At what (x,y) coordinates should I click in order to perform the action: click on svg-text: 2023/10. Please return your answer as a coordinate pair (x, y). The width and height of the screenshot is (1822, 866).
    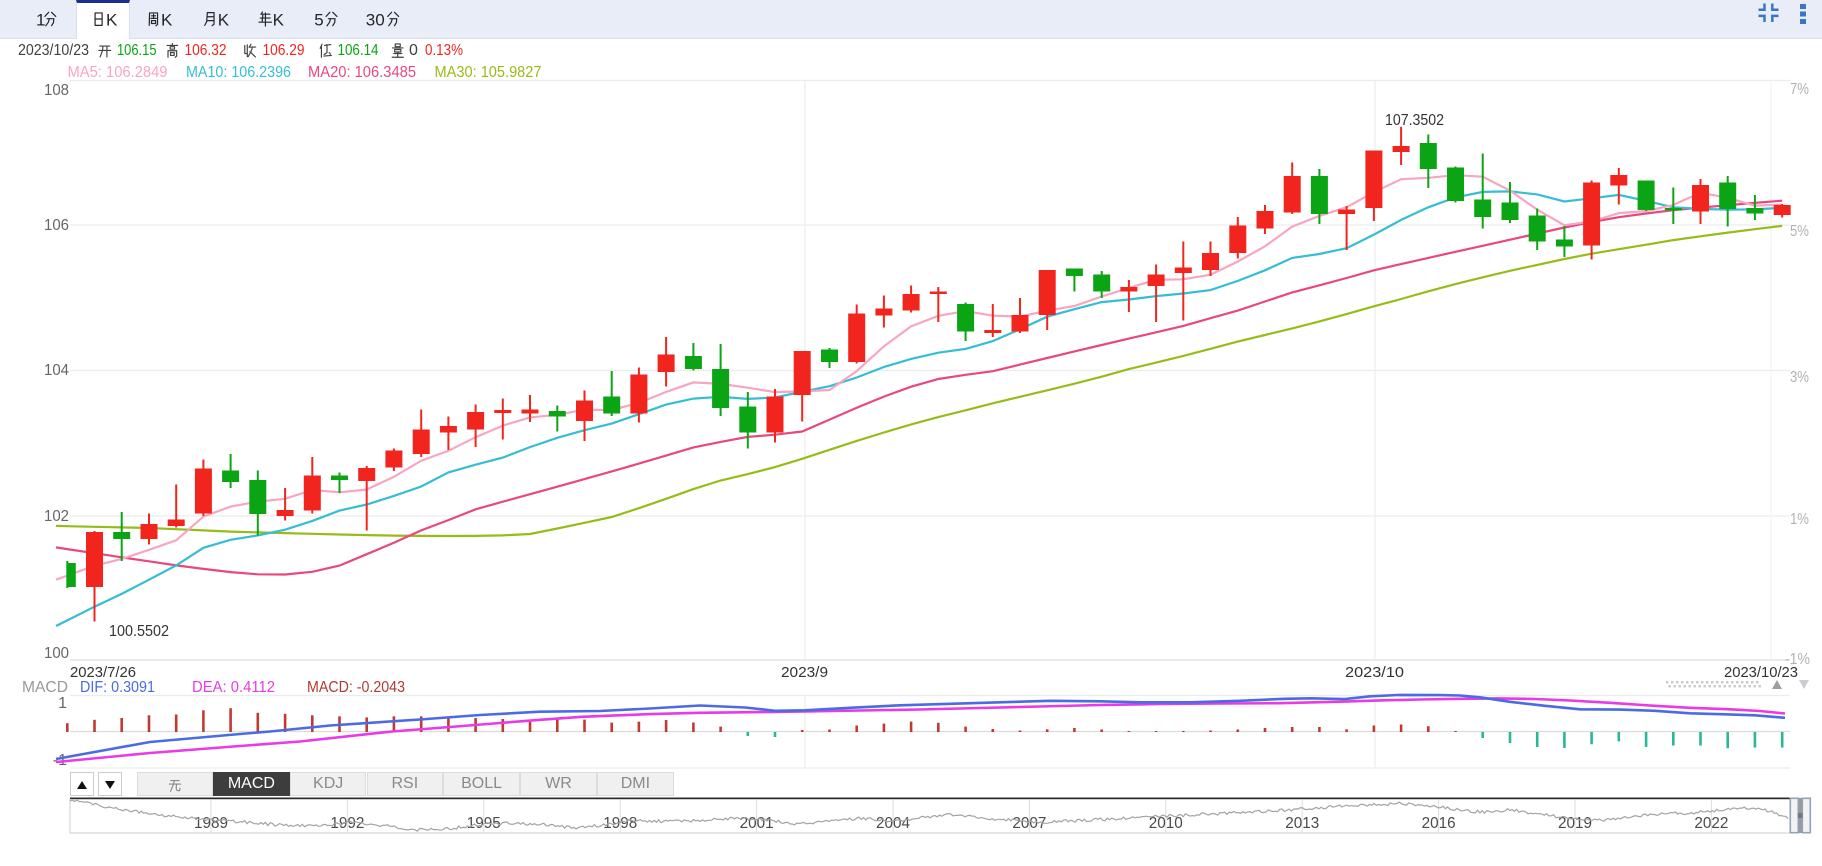
    Looking at the image, I should click on (1374, 672).